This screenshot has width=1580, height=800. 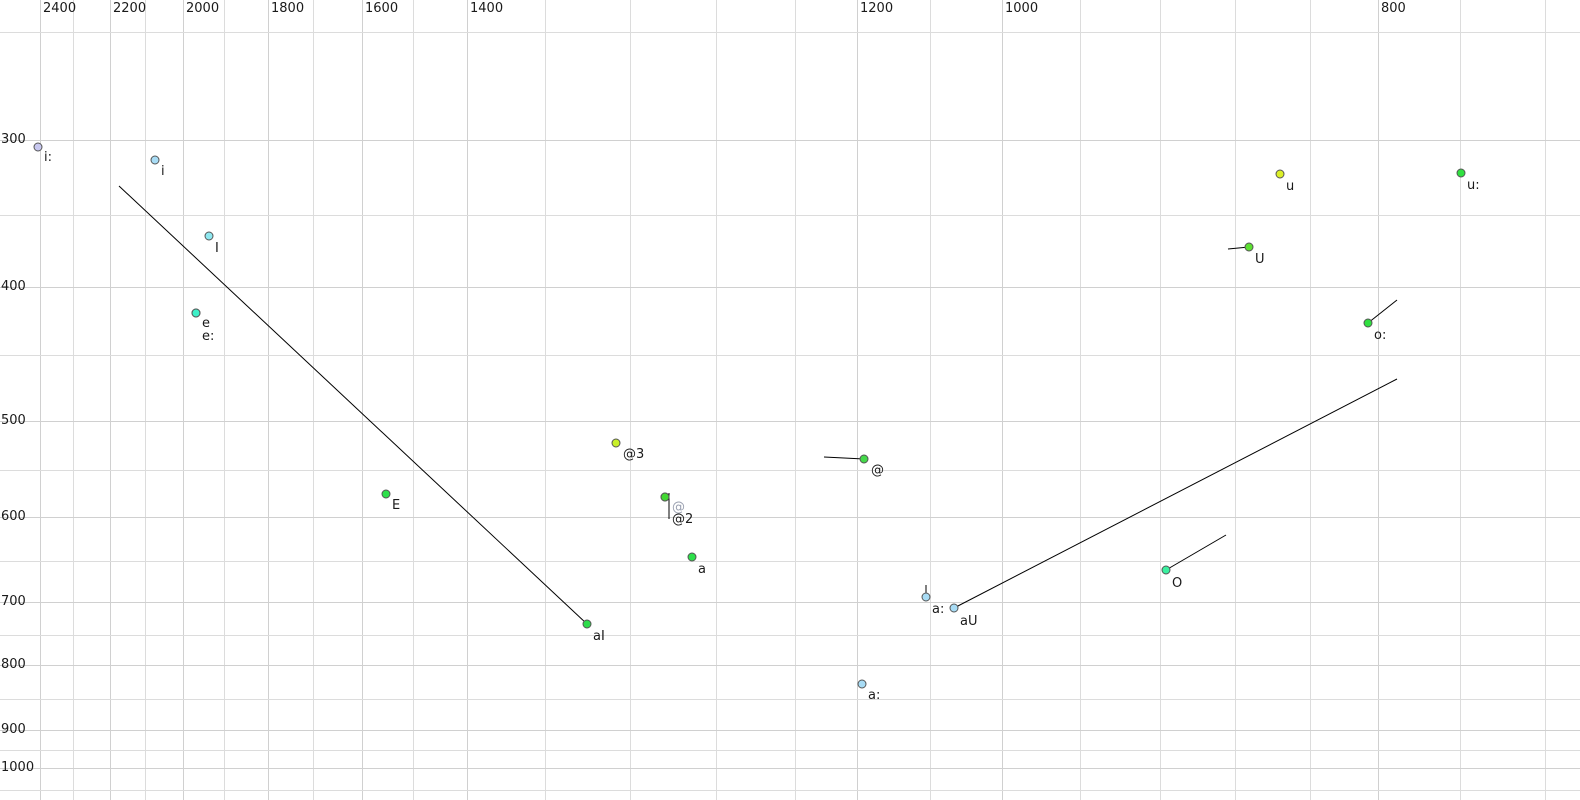 I want to click on y-axis-tick-label: 700, so click(x=13, y=601).